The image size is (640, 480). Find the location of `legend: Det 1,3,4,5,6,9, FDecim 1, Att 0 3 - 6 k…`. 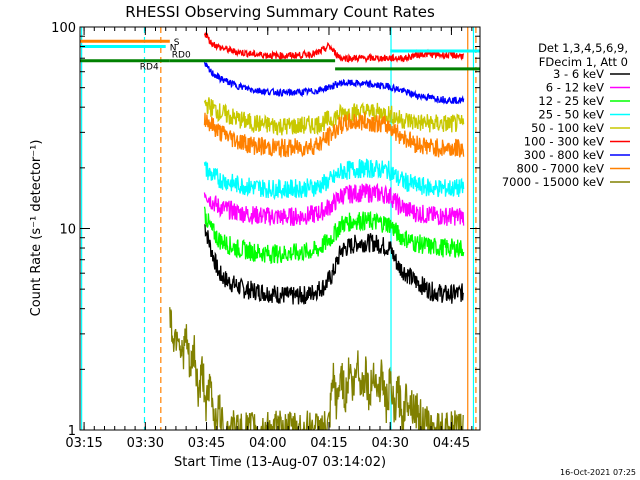

legend: Det 1,3,4,5,6,9, FDecim 1, Att 0 3 - 6 k… is located at coordinates (566, 115).